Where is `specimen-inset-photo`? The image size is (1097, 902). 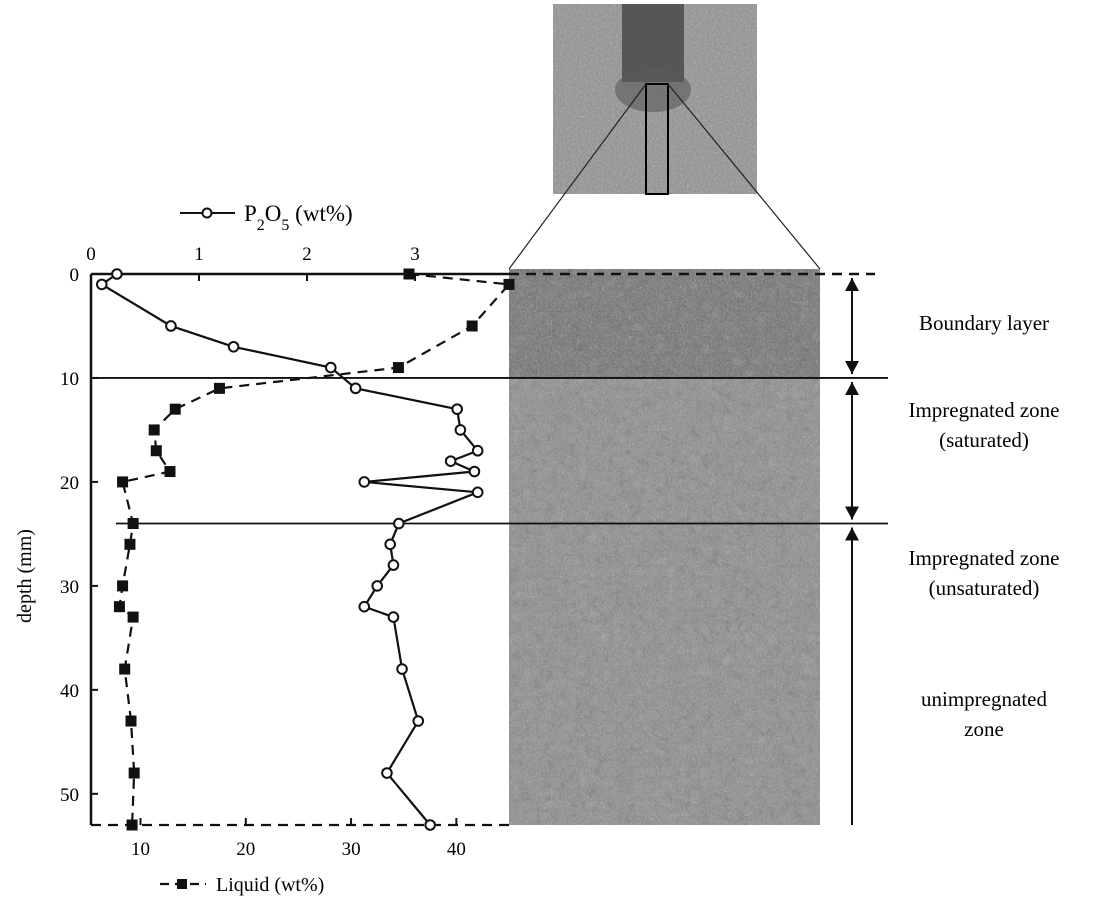 specimen-inset-photo is located at coordinates (664, 137).